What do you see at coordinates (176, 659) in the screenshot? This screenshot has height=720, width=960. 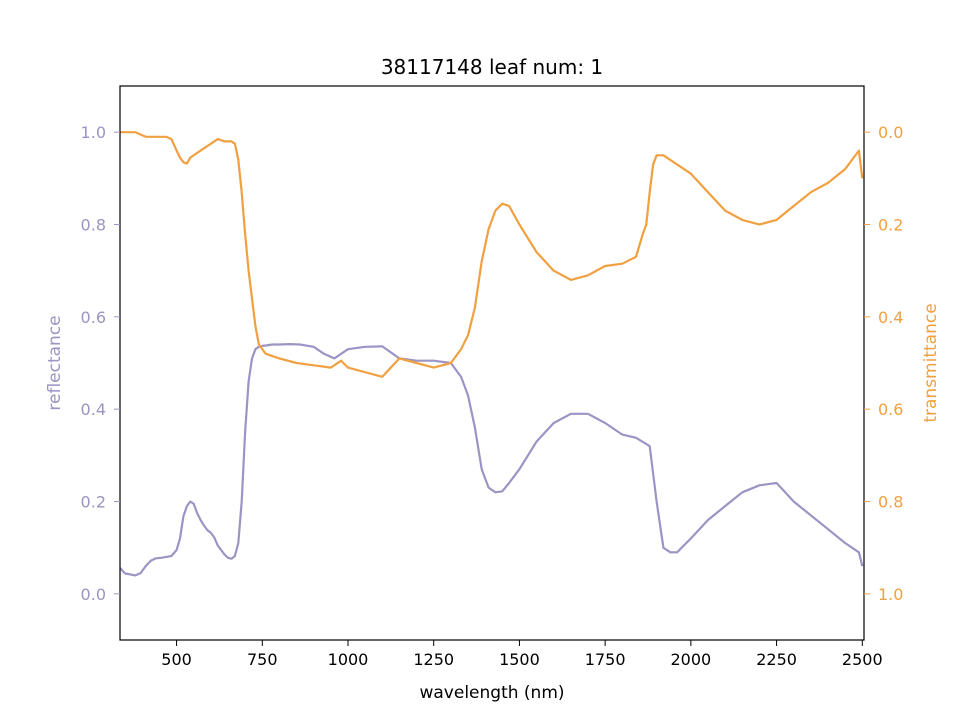 I see `x-tick-label: 500` at bounding box center [176, 659].